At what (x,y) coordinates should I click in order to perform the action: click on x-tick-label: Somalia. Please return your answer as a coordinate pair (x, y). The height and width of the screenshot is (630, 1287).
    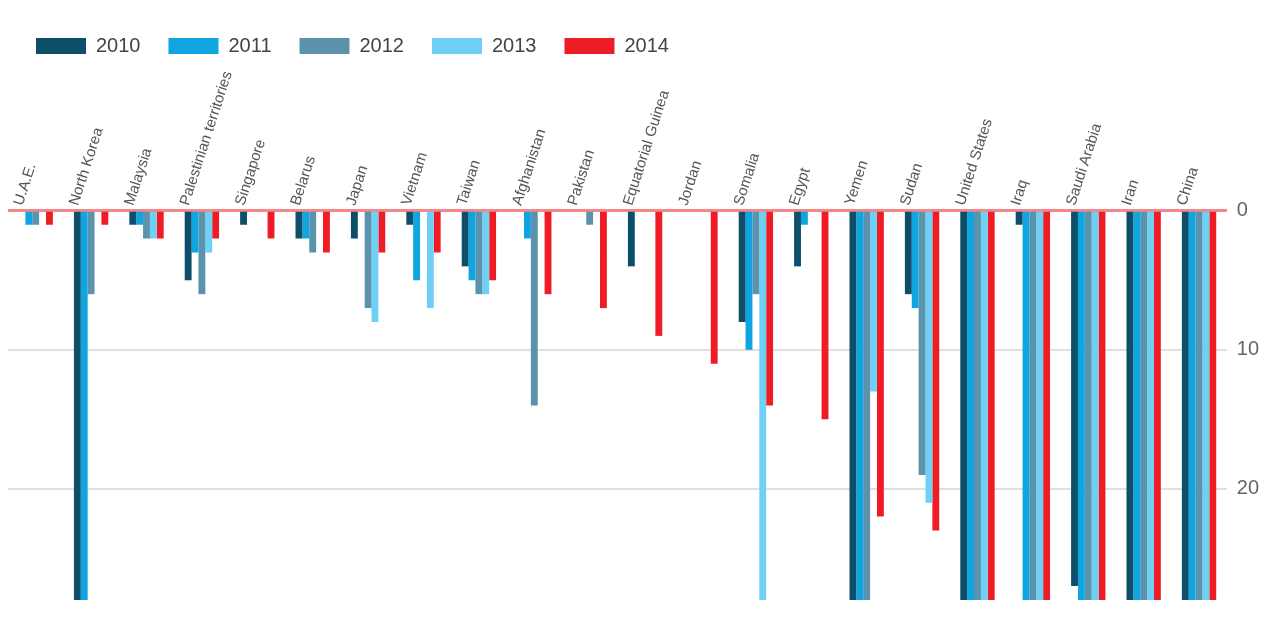
    Looking at the image, I should click on (746, 178).